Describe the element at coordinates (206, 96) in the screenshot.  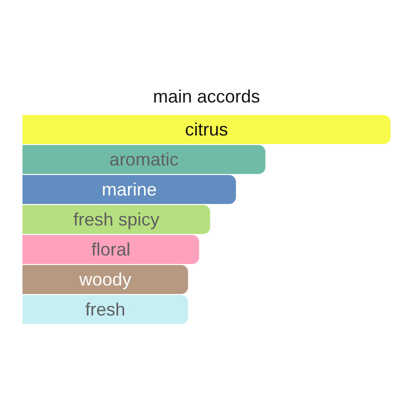
I see `chart-title: main accords` at that location.